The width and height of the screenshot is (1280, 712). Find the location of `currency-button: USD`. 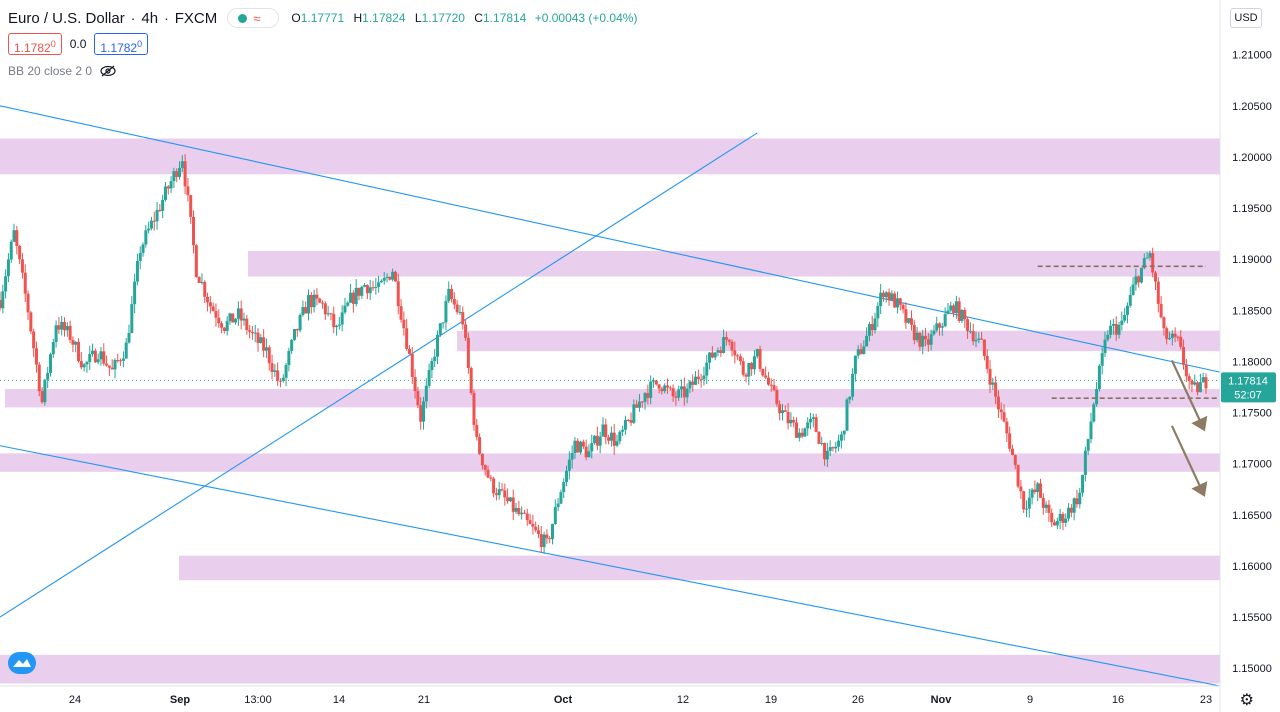

currency-button: USD is located at coordinates (1246, 18).